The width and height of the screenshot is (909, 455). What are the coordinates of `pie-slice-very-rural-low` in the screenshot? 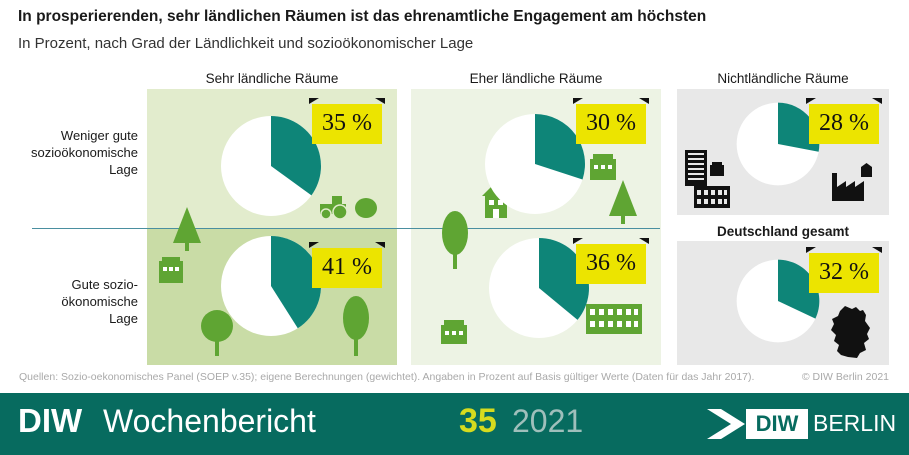 It's located at (296, 156).